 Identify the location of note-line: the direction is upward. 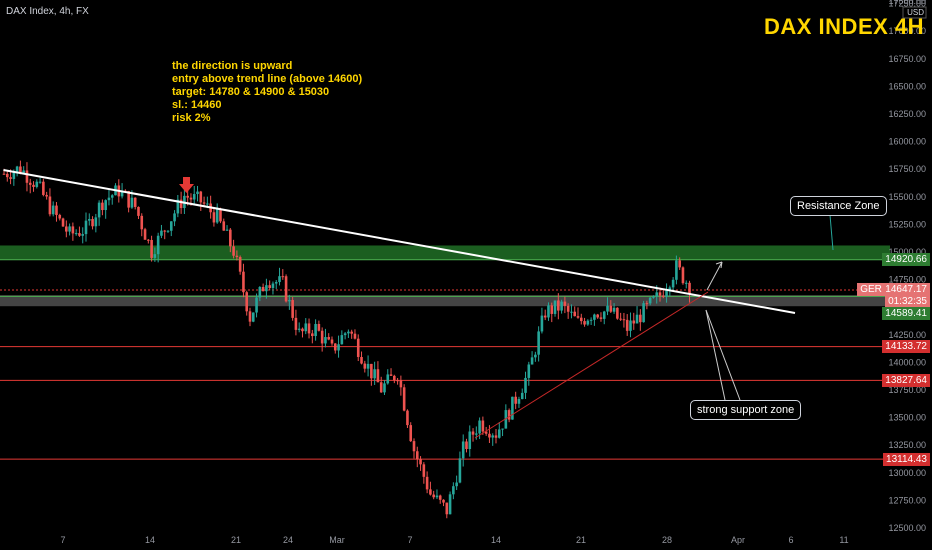
(232, 66).